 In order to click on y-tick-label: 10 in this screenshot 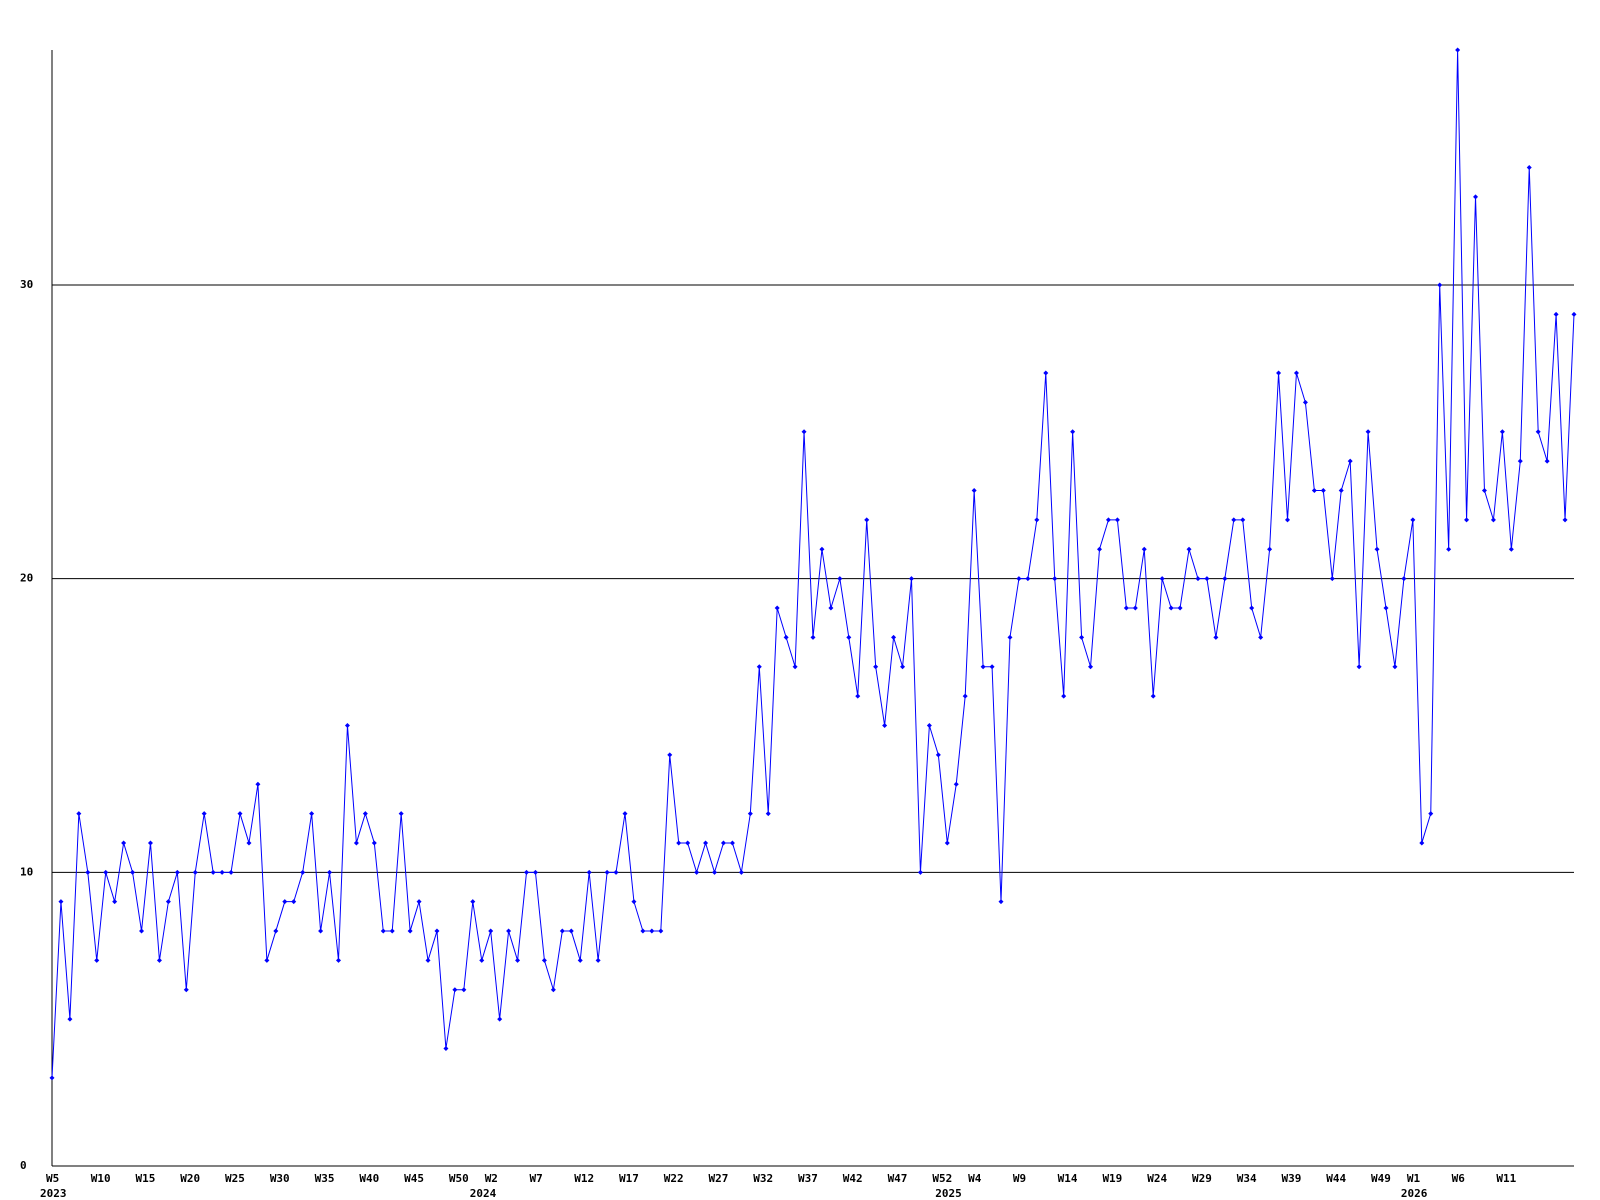, I will do `click(26, 871)`.